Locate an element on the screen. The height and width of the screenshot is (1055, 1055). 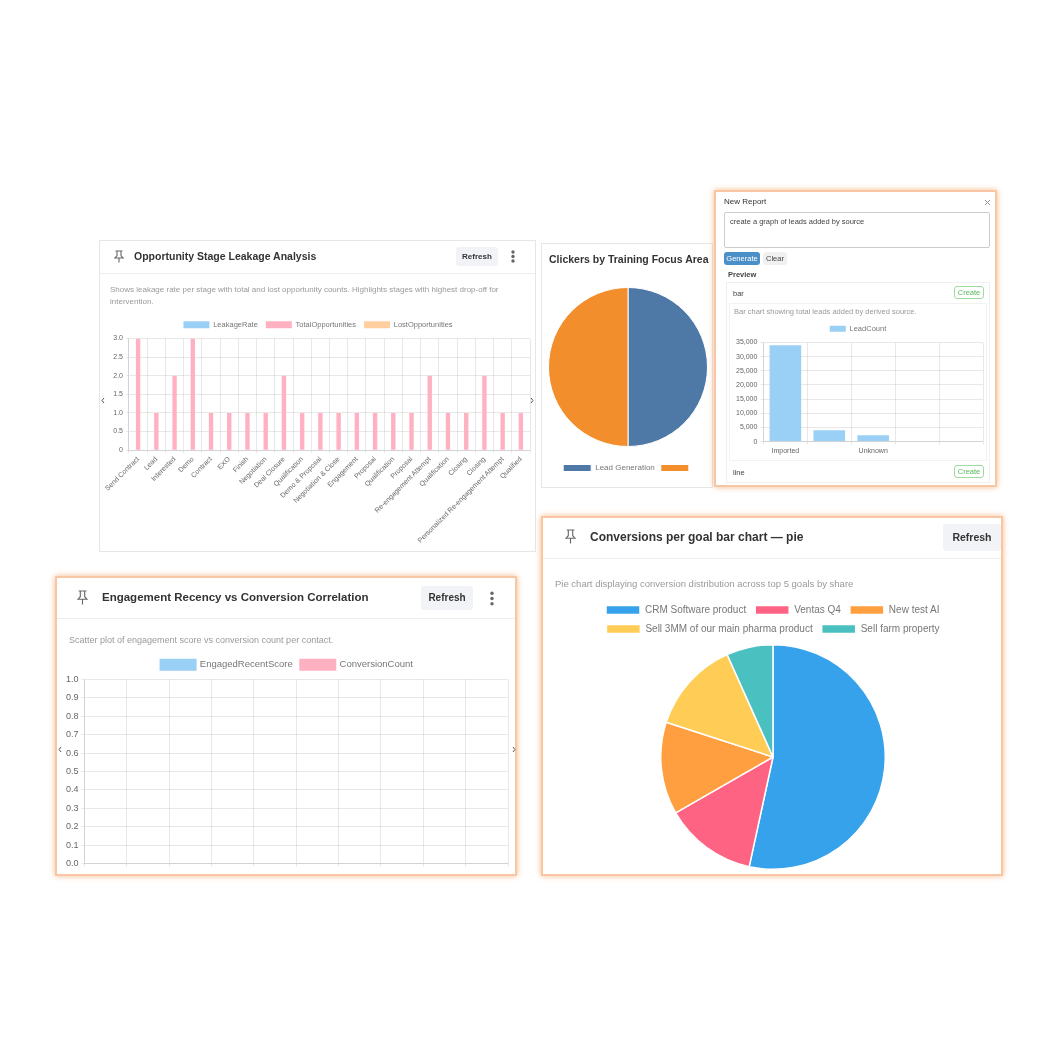
y-tick-label: 0.0 is located at coordinates (72, 863).